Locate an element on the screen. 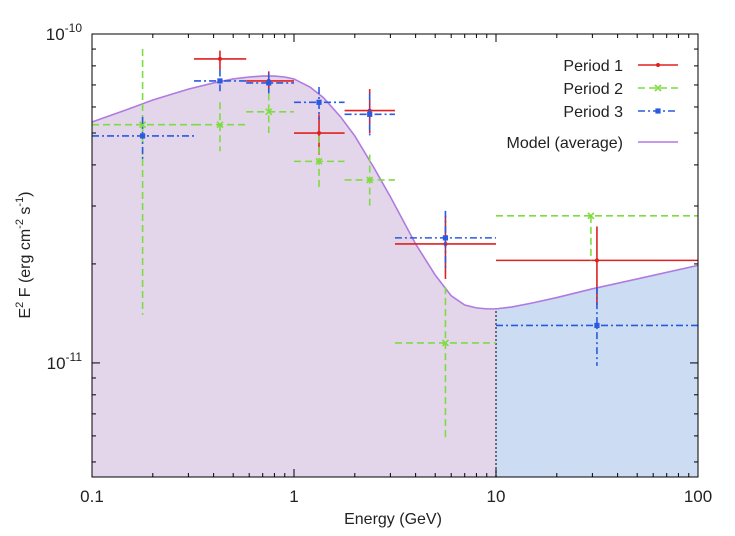  y-label-sup1: 2 is located at coordinates (20, 305).